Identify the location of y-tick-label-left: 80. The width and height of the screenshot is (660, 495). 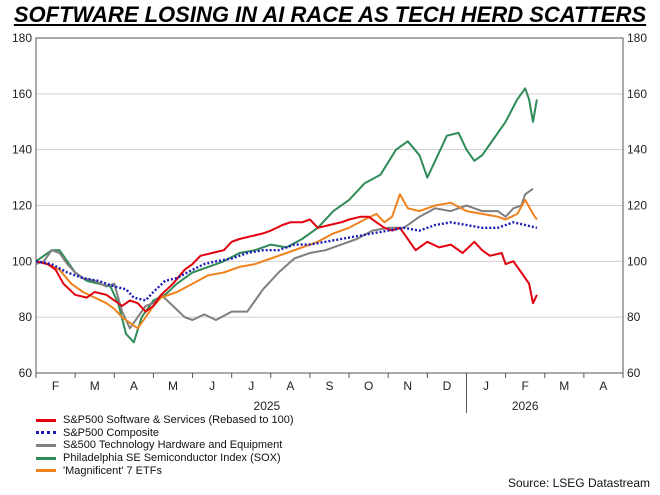
(26, 317).